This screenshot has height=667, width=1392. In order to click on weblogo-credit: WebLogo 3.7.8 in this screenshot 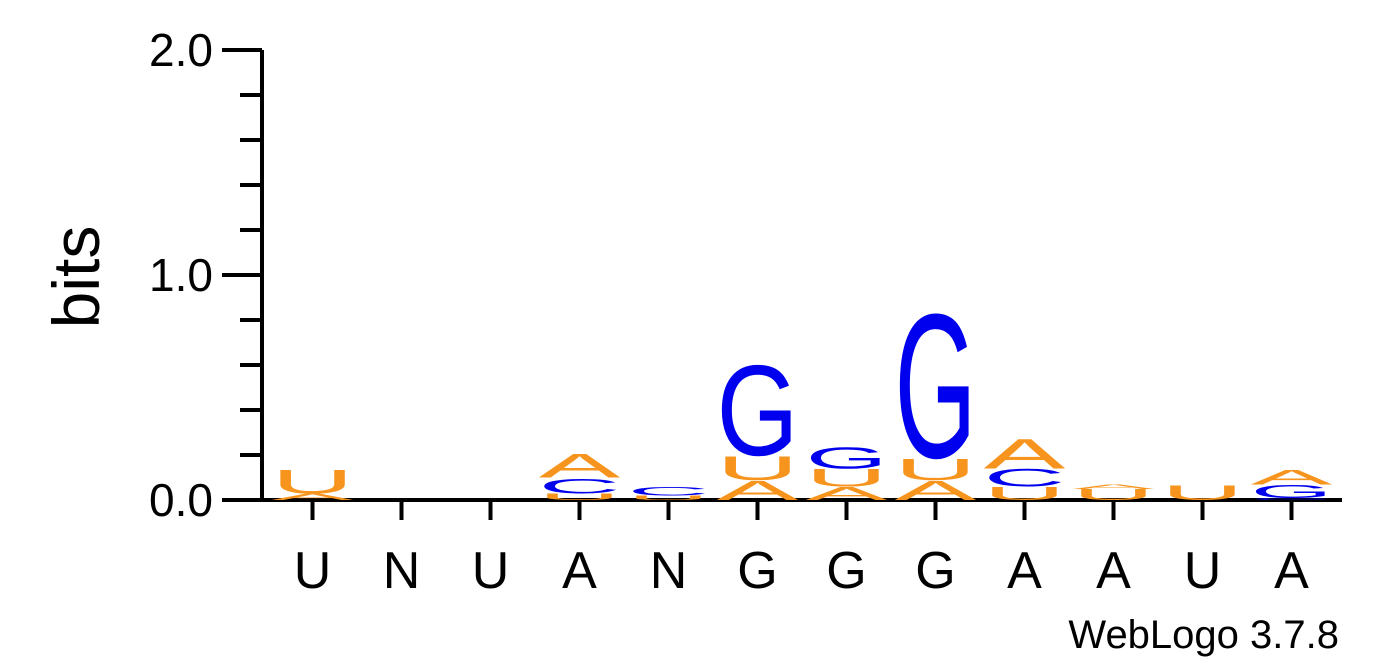, I will do `click(1203, 635)`.